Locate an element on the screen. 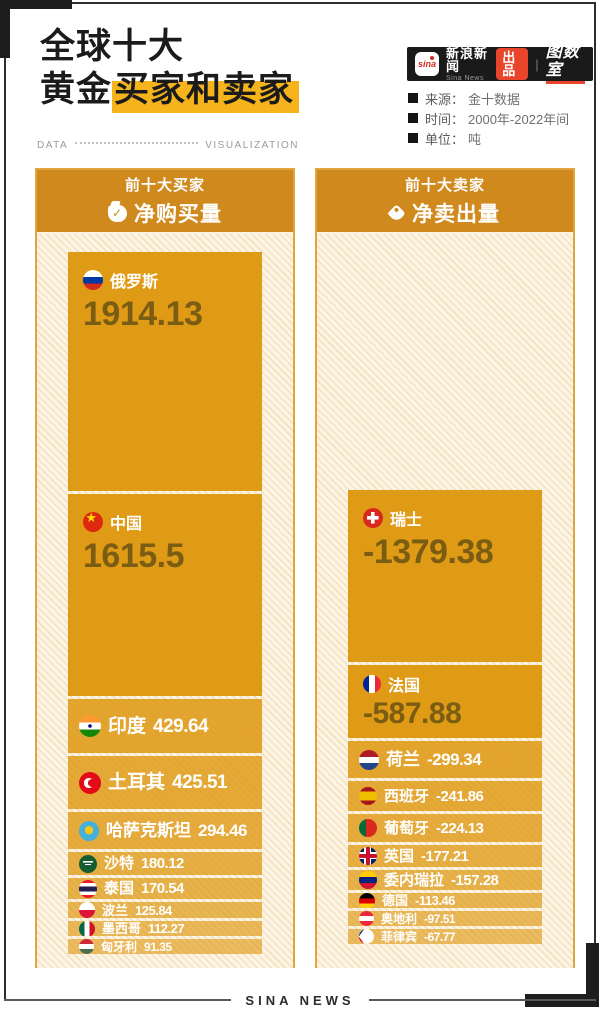 The width and height of the screenshot is (600, 1009). country-label: 俄罗斯 is located at coordinates (134, 282).